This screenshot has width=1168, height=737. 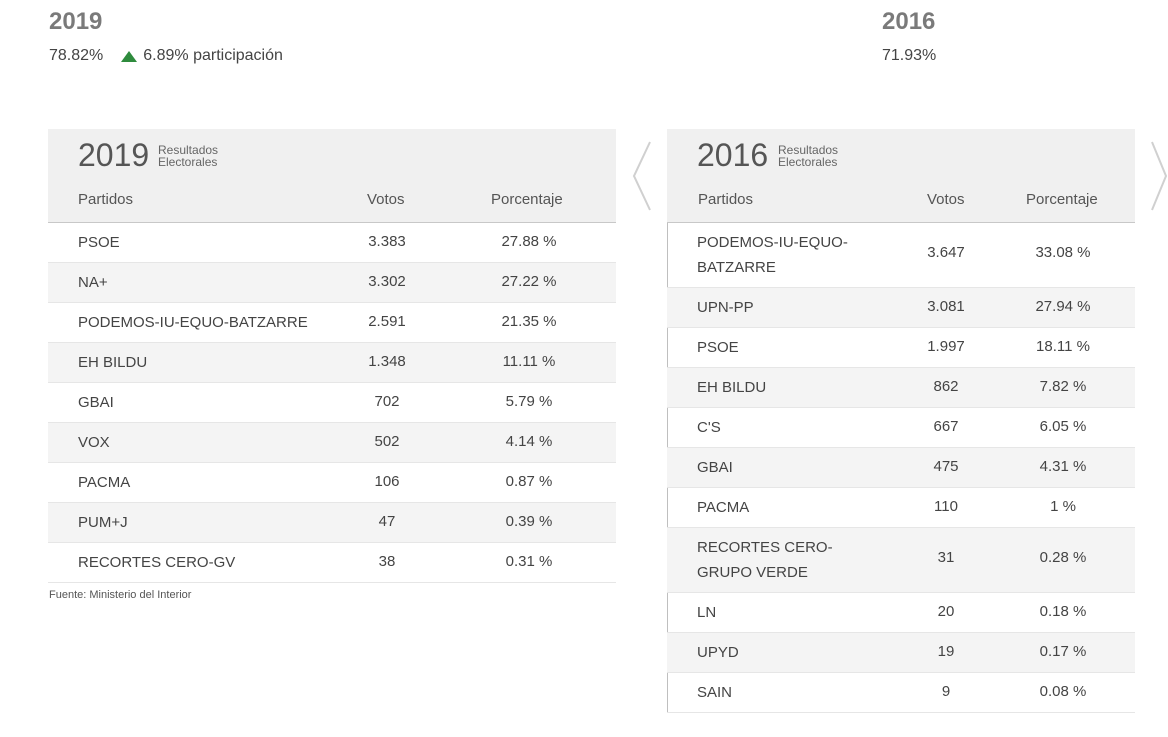 What do you see at coordinates (725, 307) in the screenshot?
I see `party-name: UPN-PP` at bounding box center [725, 307].